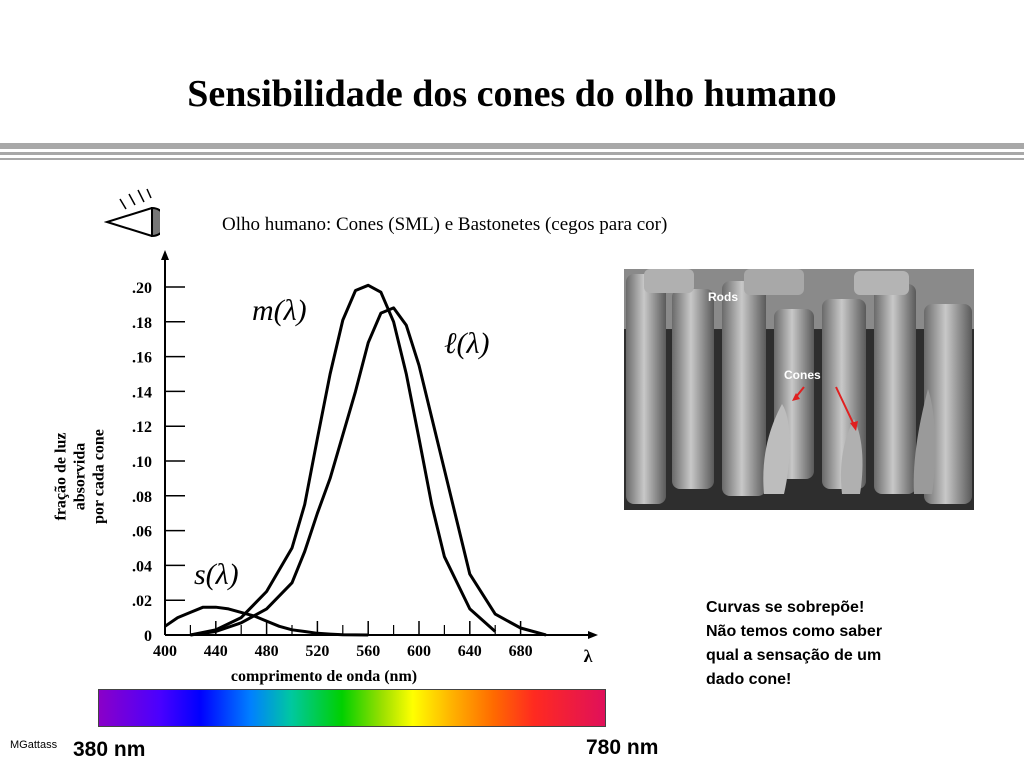 This screenshot has height=768, width=1024. I want to click on x-tick-label: 440, so click(216, 651).